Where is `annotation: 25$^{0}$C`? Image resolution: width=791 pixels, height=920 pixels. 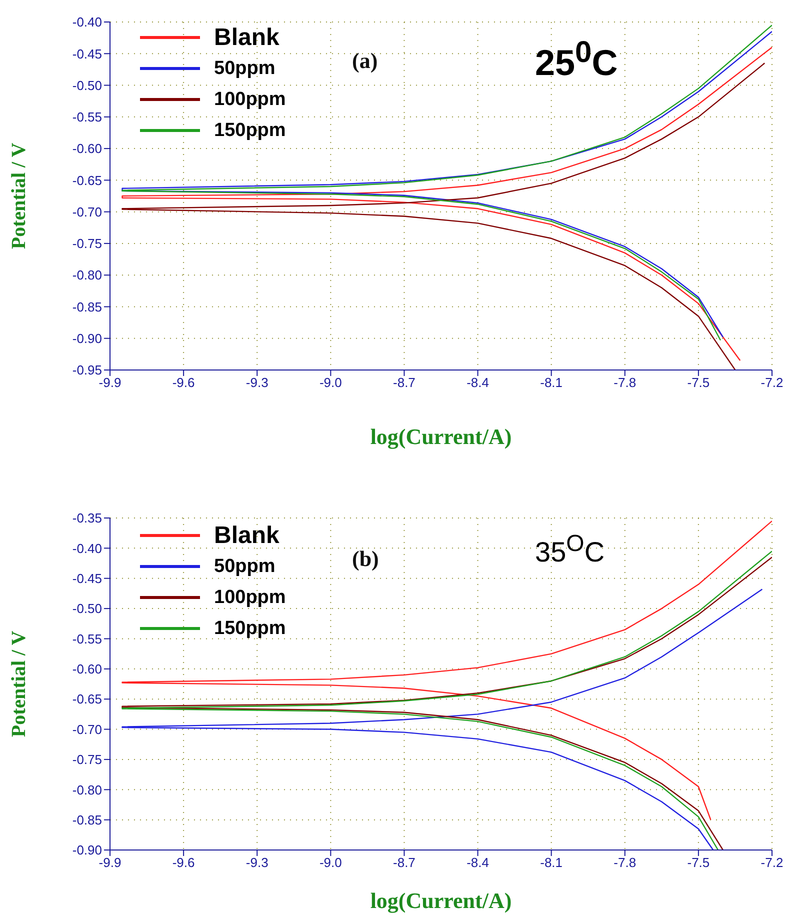 annotation: 25$^{0}$C is located at coordinates (576, 60).